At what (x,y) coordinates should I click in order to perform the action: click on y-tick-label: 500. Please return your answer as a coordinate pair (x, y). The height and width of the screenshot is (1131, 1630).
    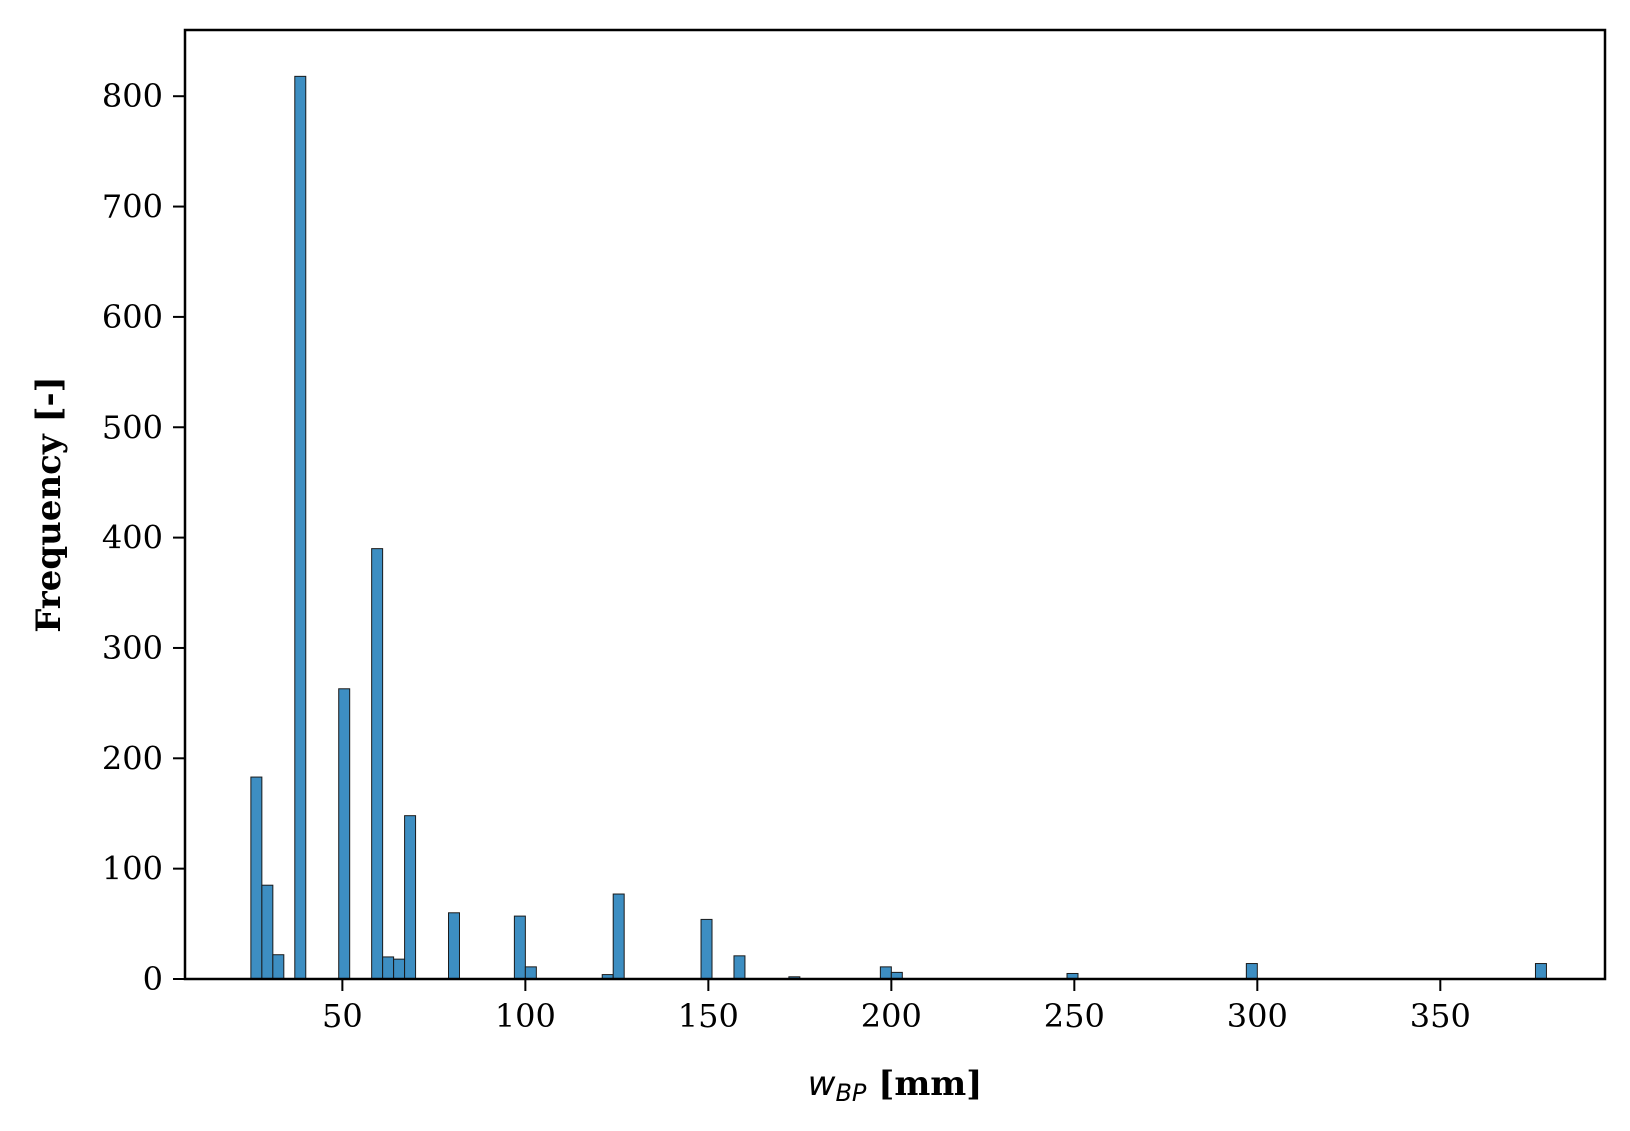
    Looking at the image, I should click on (132, 427).